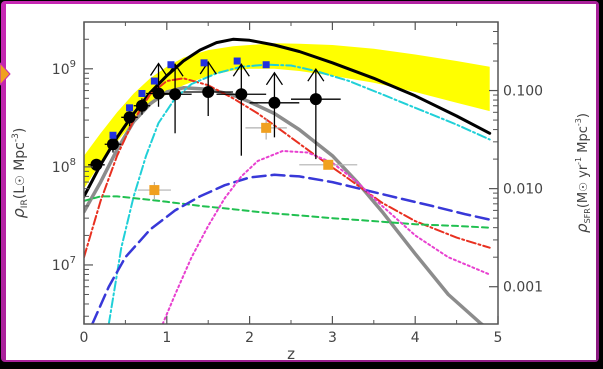 The image size is (603, 369). Describe the element at coordinates (20, 180) in the screenshot. I see `sun-symbol-left: ☉` at that location.